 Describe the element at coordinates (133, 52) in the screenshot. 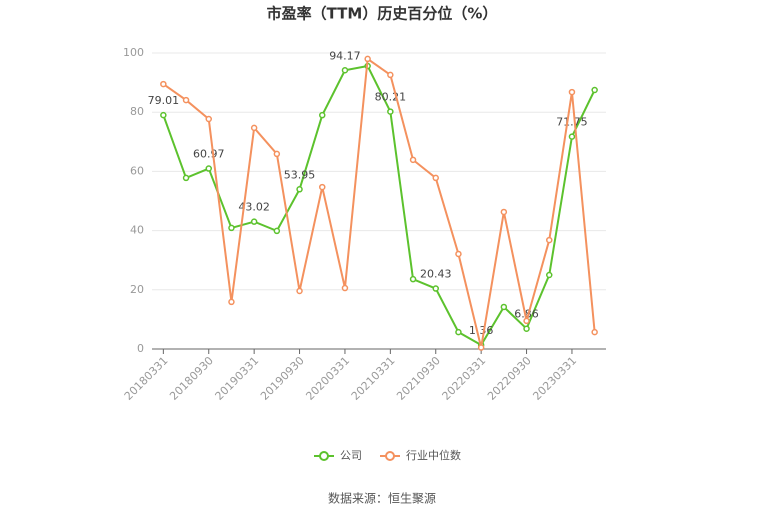

I see `y-tick-label: 100` at that location.